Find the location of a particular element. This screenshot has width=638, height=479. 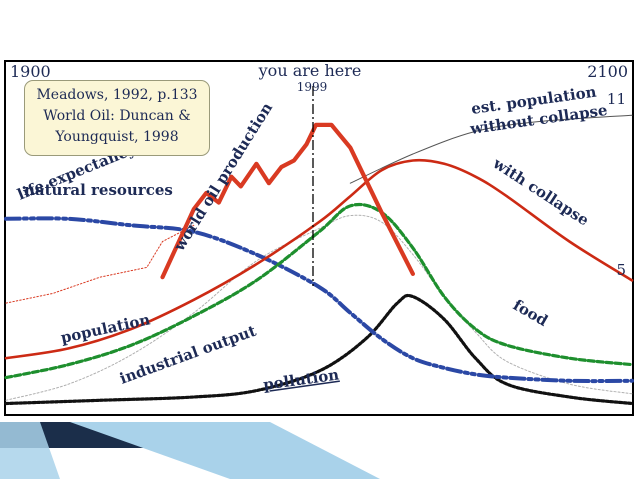

caption-line-3: Youngquist, 1998 is located at coordinates (117, 137).